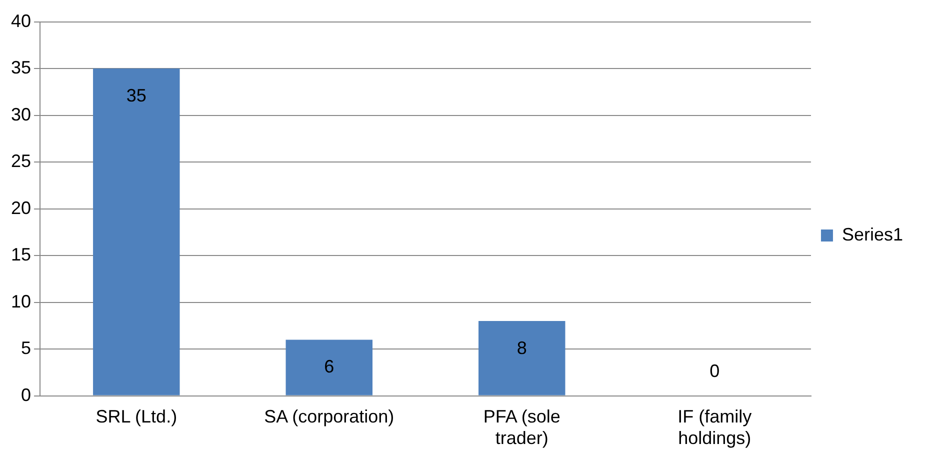  Describe the element at coordinates (21, 301) in the screenshot. I see `y-tick-label: 10` at that location.